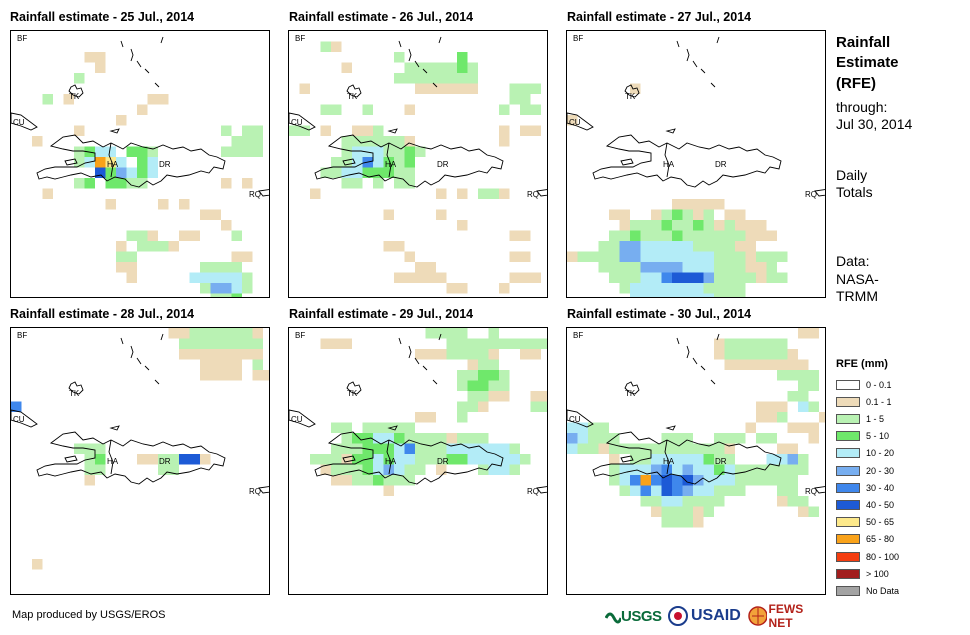  I want to click on map-label-ha: HA, so click(113, 461).